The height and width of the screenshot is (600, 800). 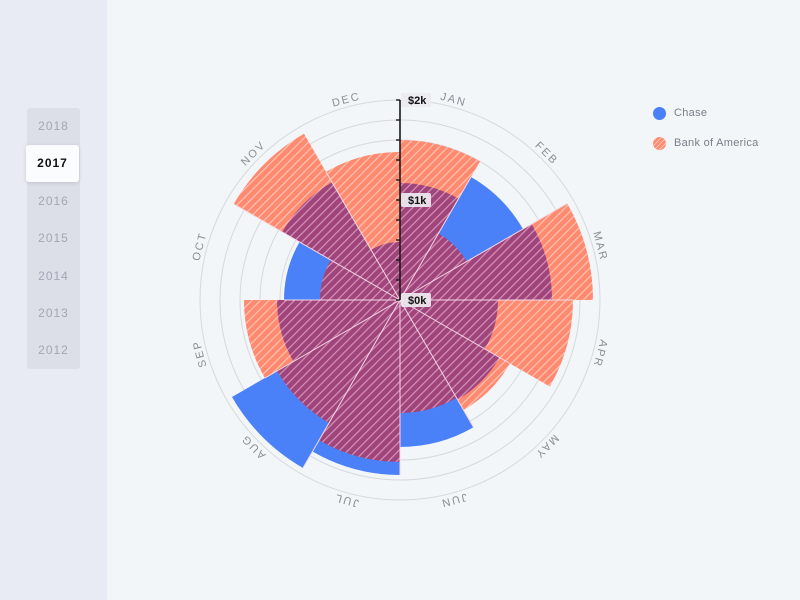 I want to click on axis-label: $1k, so click(x=417, y=201).